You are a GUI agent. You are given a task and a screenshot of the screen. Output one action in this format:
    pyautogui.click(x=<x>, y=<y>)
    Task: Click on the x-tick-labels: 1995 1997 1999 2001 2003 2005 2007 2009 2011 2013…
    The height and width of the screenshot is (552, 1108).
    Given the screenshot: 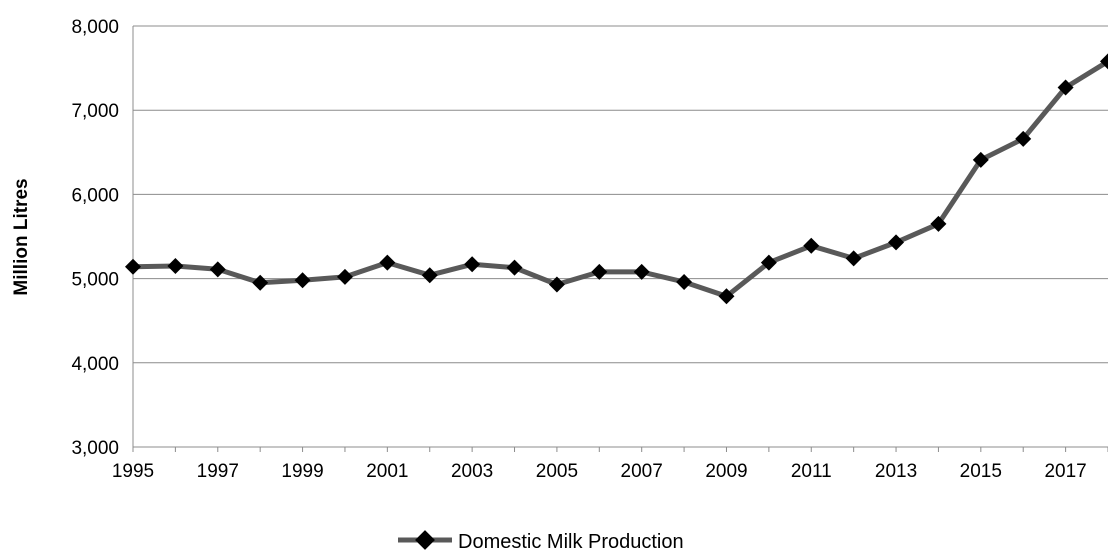 What is the action you would take?
    pyautogui.click(x=599, y=471)
    